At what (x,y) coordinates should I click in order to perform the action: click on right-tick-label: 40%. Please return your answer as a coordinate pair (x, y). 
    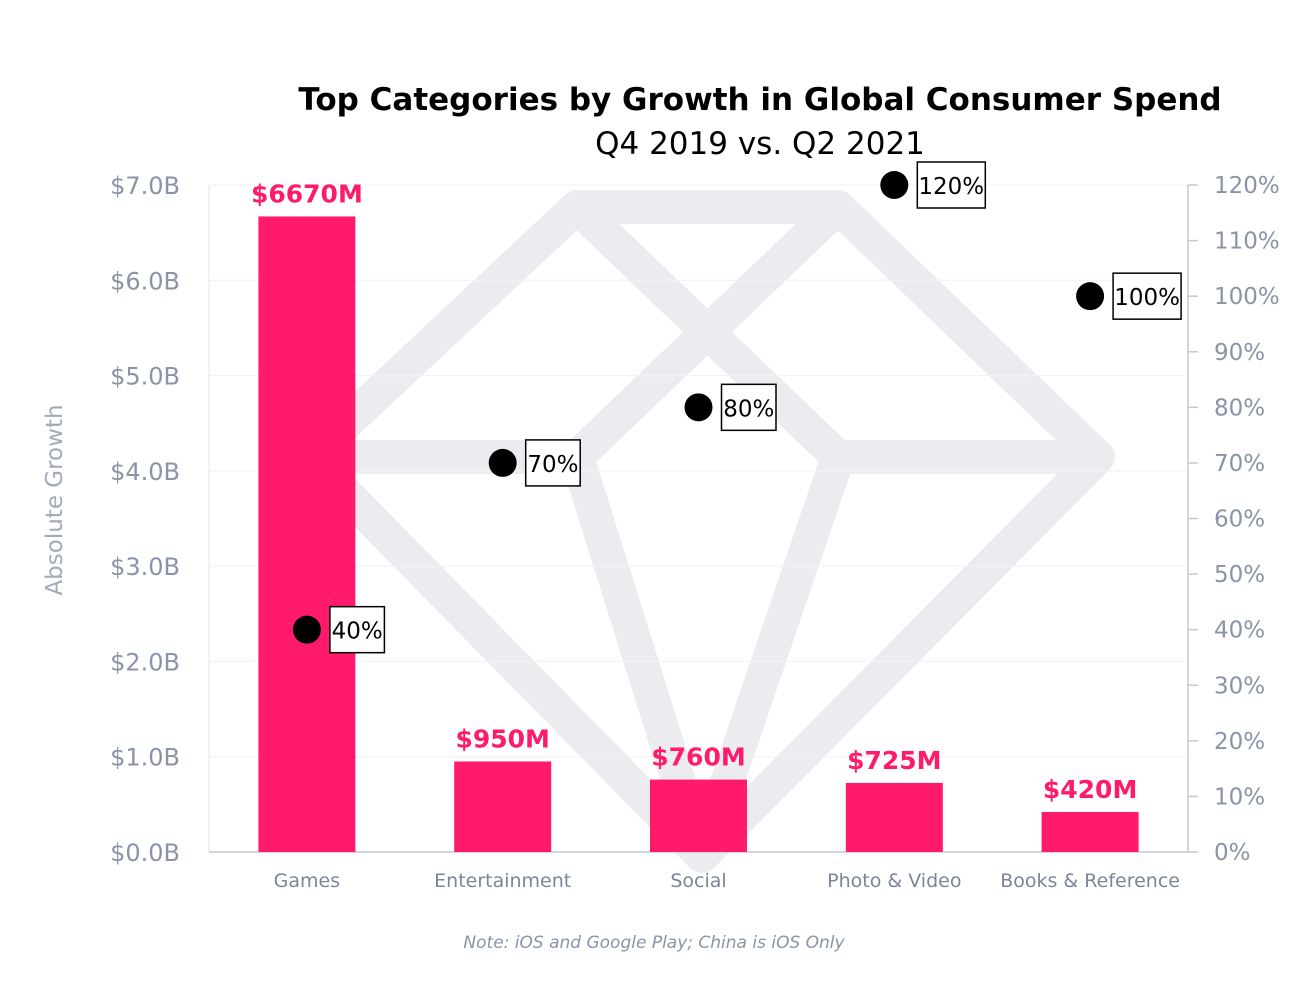
    Looking at the image, I should click on (1239, 631).